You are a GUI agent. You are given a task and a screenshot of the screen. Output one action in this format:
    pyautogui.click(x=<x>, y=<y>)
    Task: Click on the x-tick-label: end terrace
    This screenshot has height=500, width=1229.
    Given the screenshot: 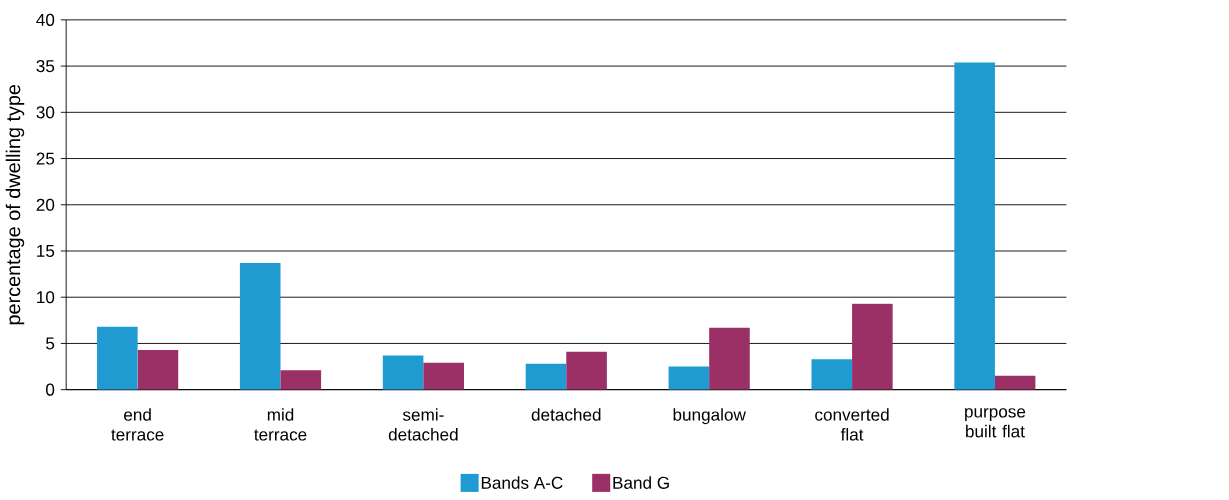 What is the action you would take?
    pyautogui.click(x=137, y=424)
    